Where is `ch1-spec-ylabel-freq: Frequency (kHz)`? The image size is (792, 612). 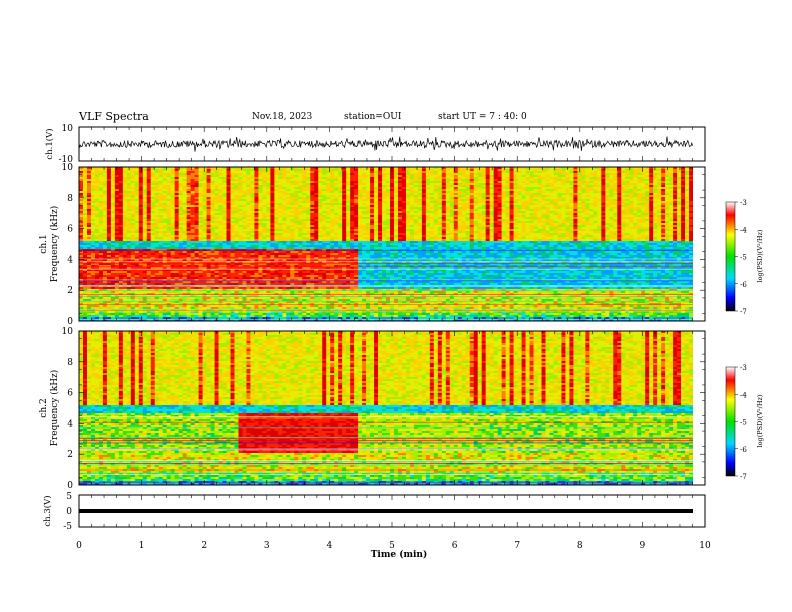
ch1-spec-ylabel-freq: Frequency (kHz) is located at coordinates (54, 244).